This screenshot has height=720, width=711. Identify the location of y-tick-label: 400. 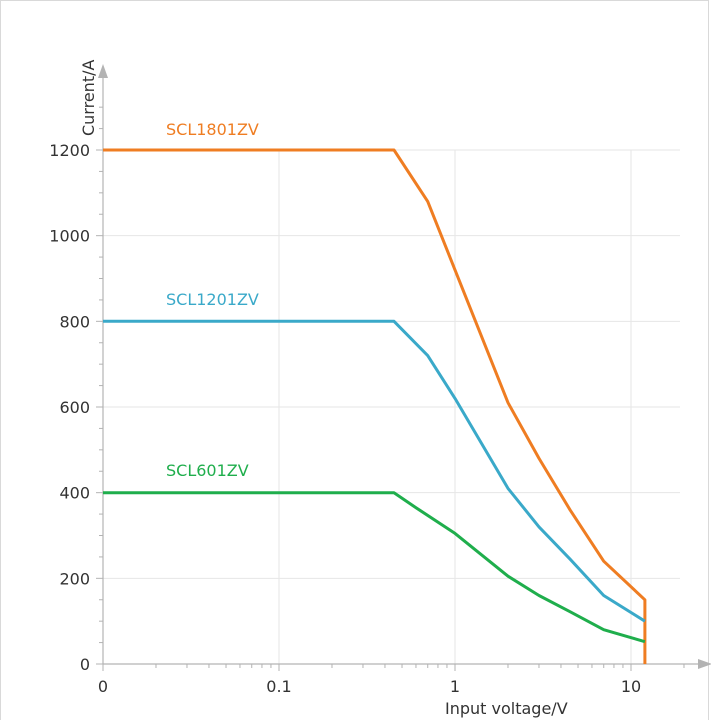
(74, 493).